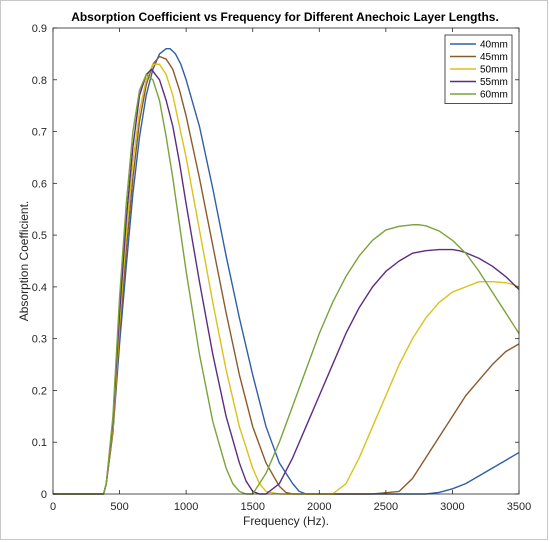 The height and width of the screenshot is (542, 550). What do you see at coordinates (319, 507) in the screenshot?
I see `x-tick-label: 2000` at bounding box center [319, 507].